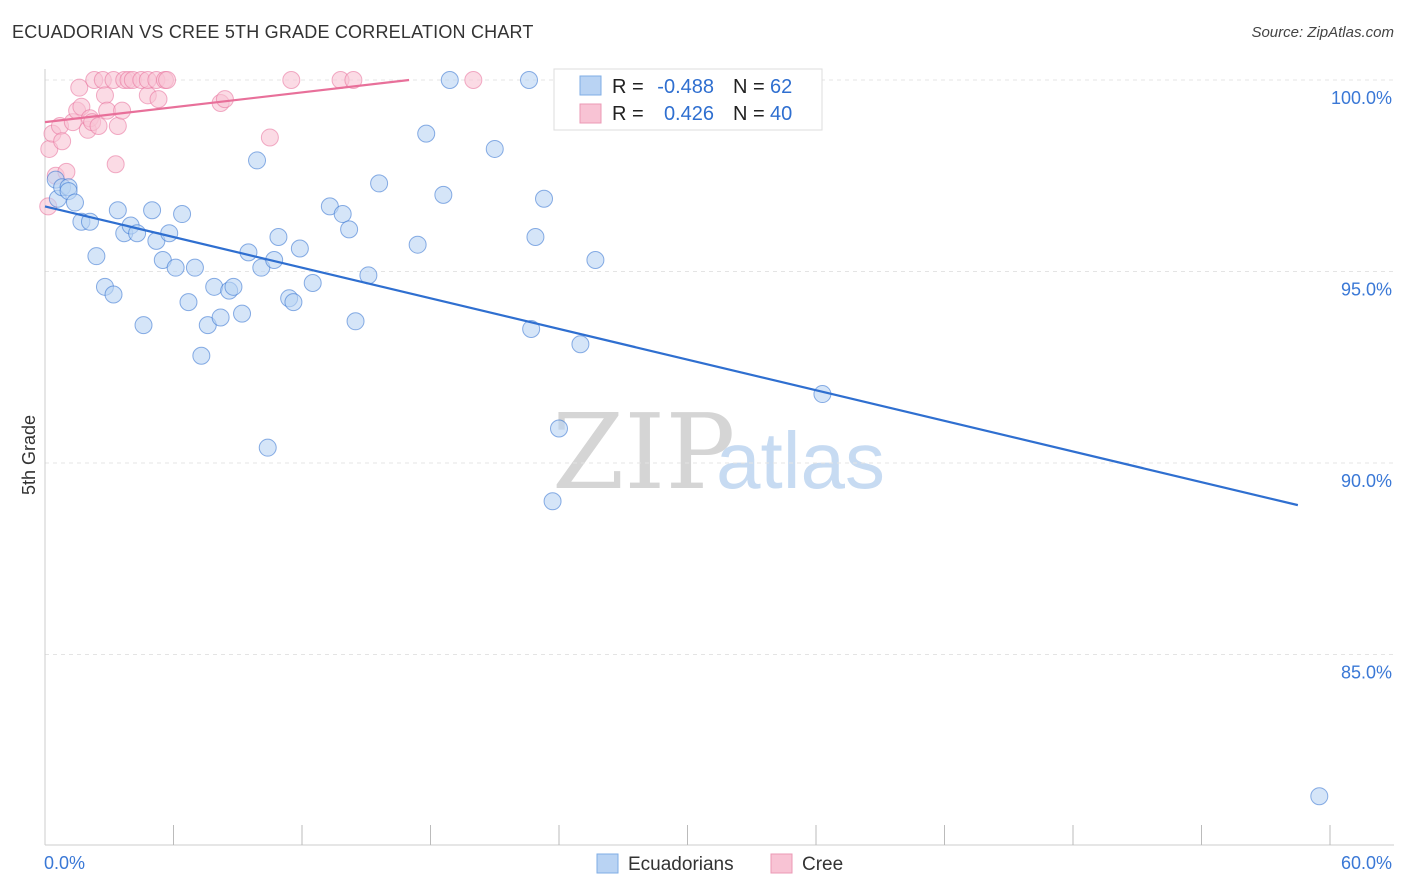 Image resolution: width=1406 pixels, height=892 pixels. Describe the element at coordinates (1322, 32) in the screenshot. I see `source-label: Source: ZipAtlas.com` at that location.